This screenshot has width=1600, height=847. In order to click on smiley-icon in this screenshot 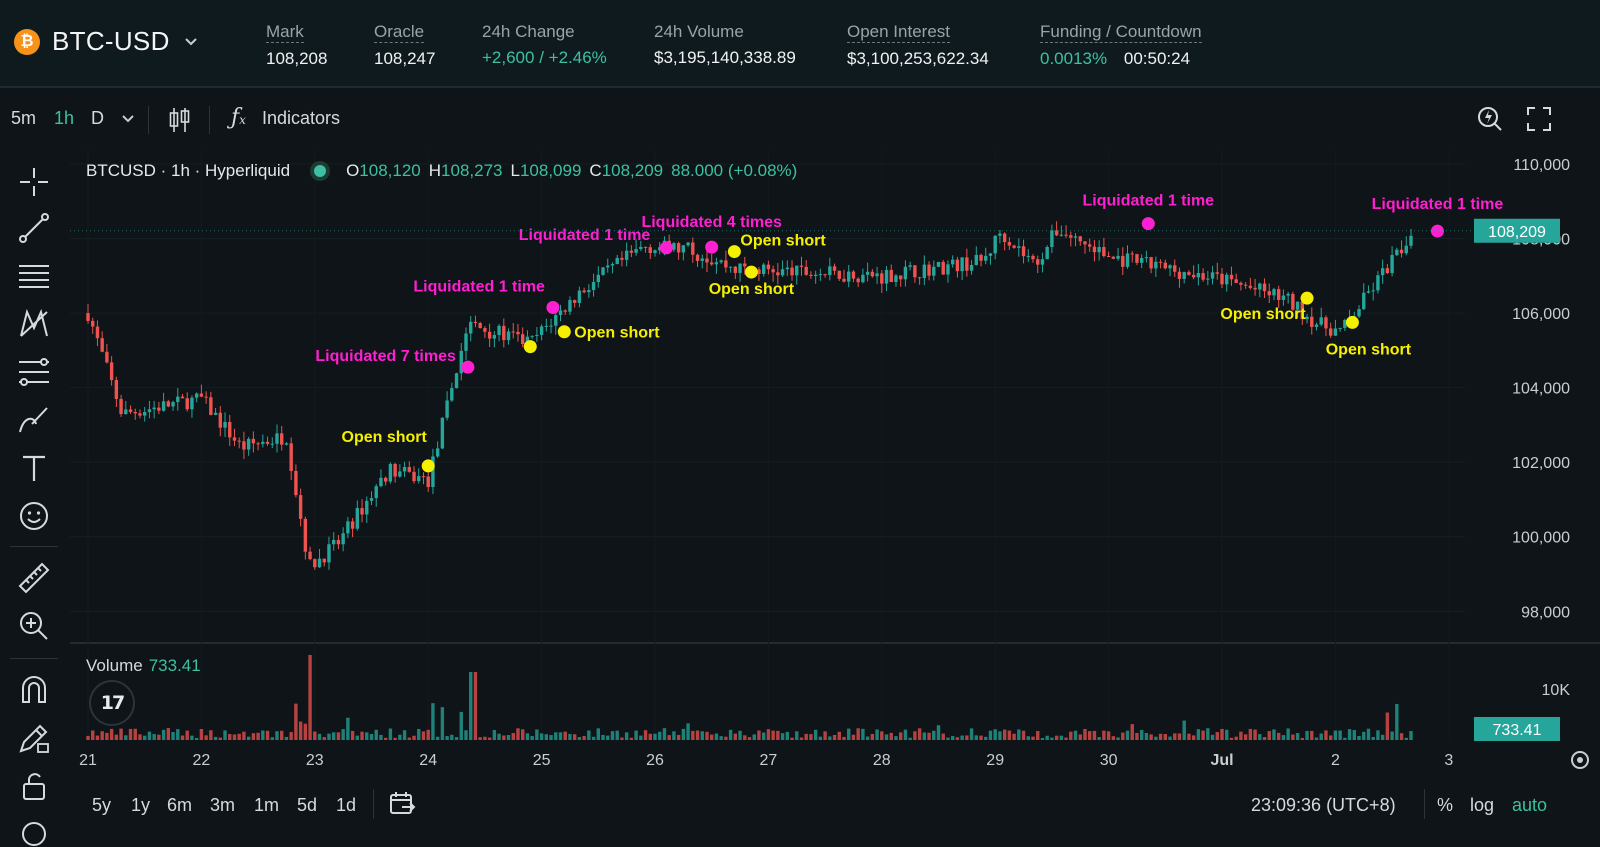, I will do `click(34, 516)`.